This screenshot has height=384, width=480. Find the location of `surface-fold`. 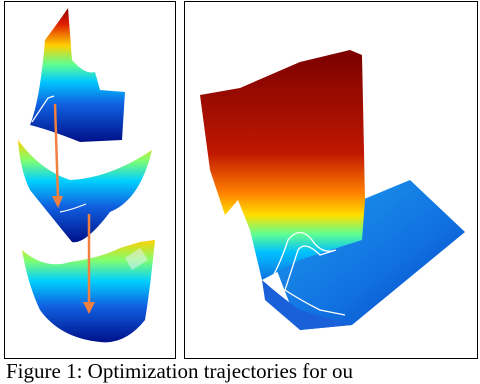

surface-fold is located at coordinates (136, 259).